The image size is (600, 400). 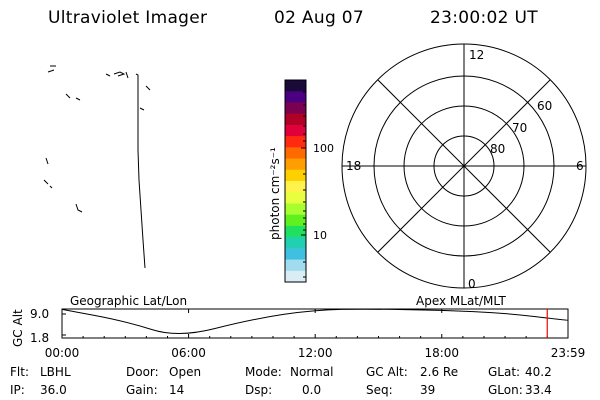 I want to click on header-date: 02 Aug 07, so click(x=319, y=18).